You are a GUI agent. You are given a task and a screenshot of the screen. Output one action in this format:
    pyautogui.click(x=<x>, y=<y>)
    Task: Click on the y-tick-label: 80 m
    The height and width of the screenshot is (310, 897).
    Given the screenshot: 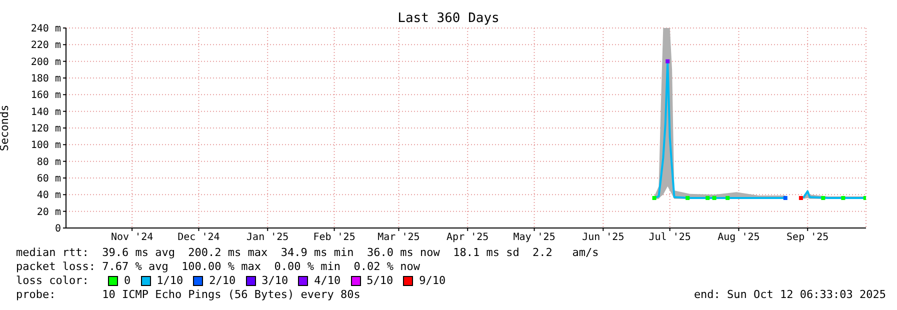 What is the action you would take?
    pyautogui.click(x=48, y=162)
    